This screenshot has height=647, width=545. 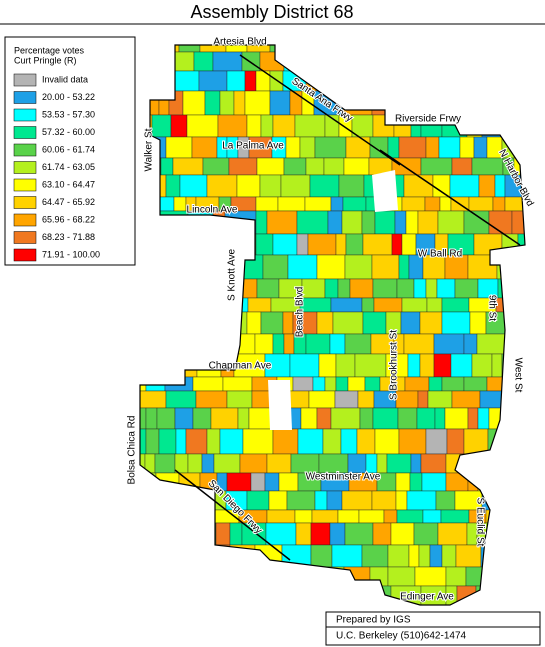 What do you see at coordinates (212, 210) in the screenshot?
I see `street-label: Lincoln Ave` at bounding box center [212, 210].